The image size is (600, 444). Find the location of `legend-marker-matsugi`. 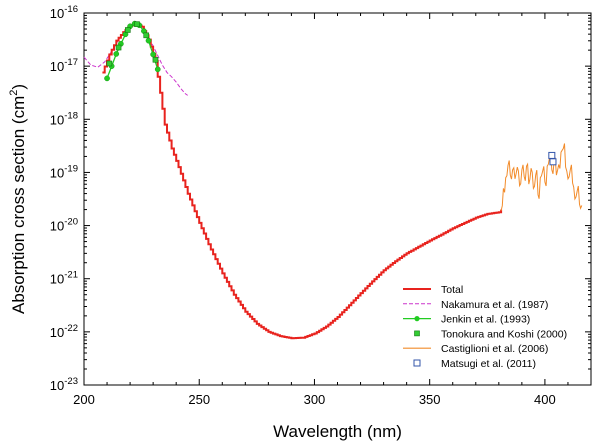

legend-marker-matsugi is located at coordinates (417, 363).